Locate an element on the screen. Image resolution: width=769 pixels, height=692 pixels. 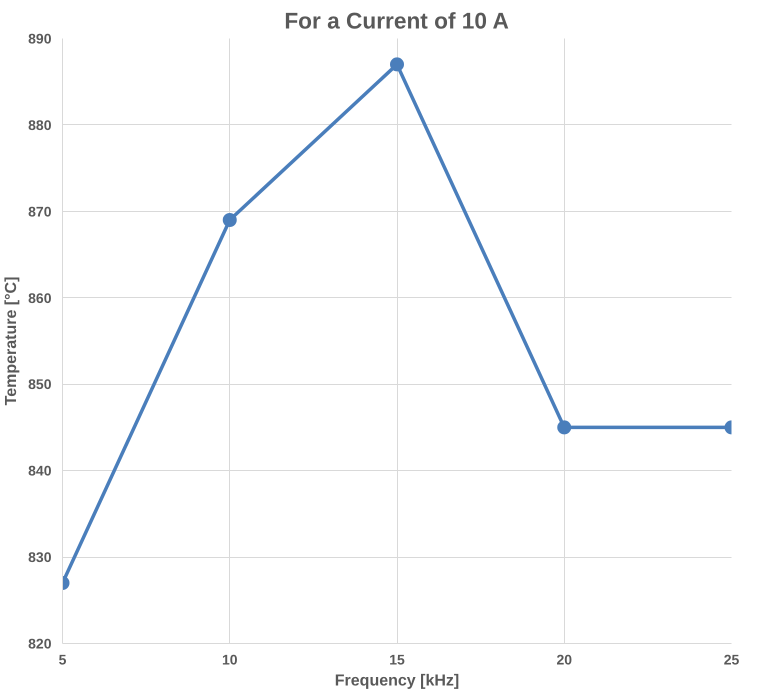
y-tick-label: 890 is located at coordinates (40, 38).